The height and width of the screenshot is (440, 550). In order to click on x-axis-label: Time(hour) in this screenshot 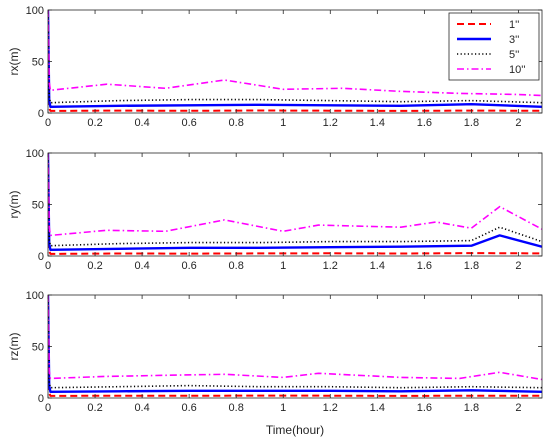, I will do `click(295, 430)`.